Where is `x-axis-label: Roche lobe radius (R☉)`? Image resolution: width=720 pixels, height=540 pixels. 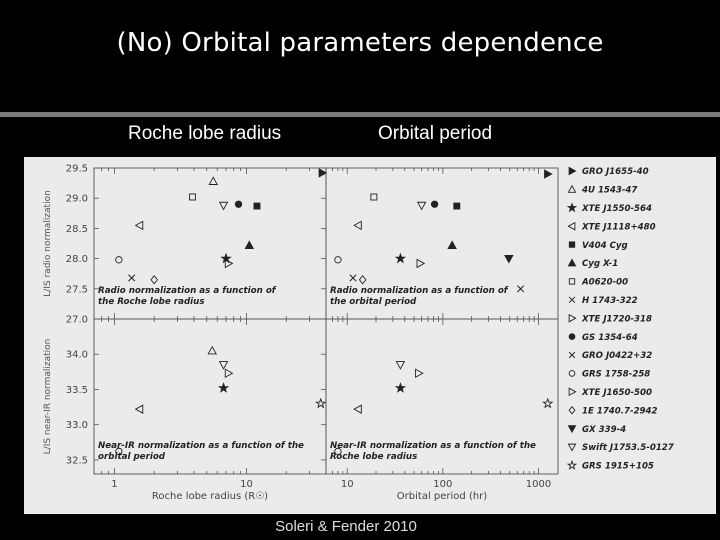 x-axis-label: Roche lobe radius (R☉) is located at coordinates (210, 496).